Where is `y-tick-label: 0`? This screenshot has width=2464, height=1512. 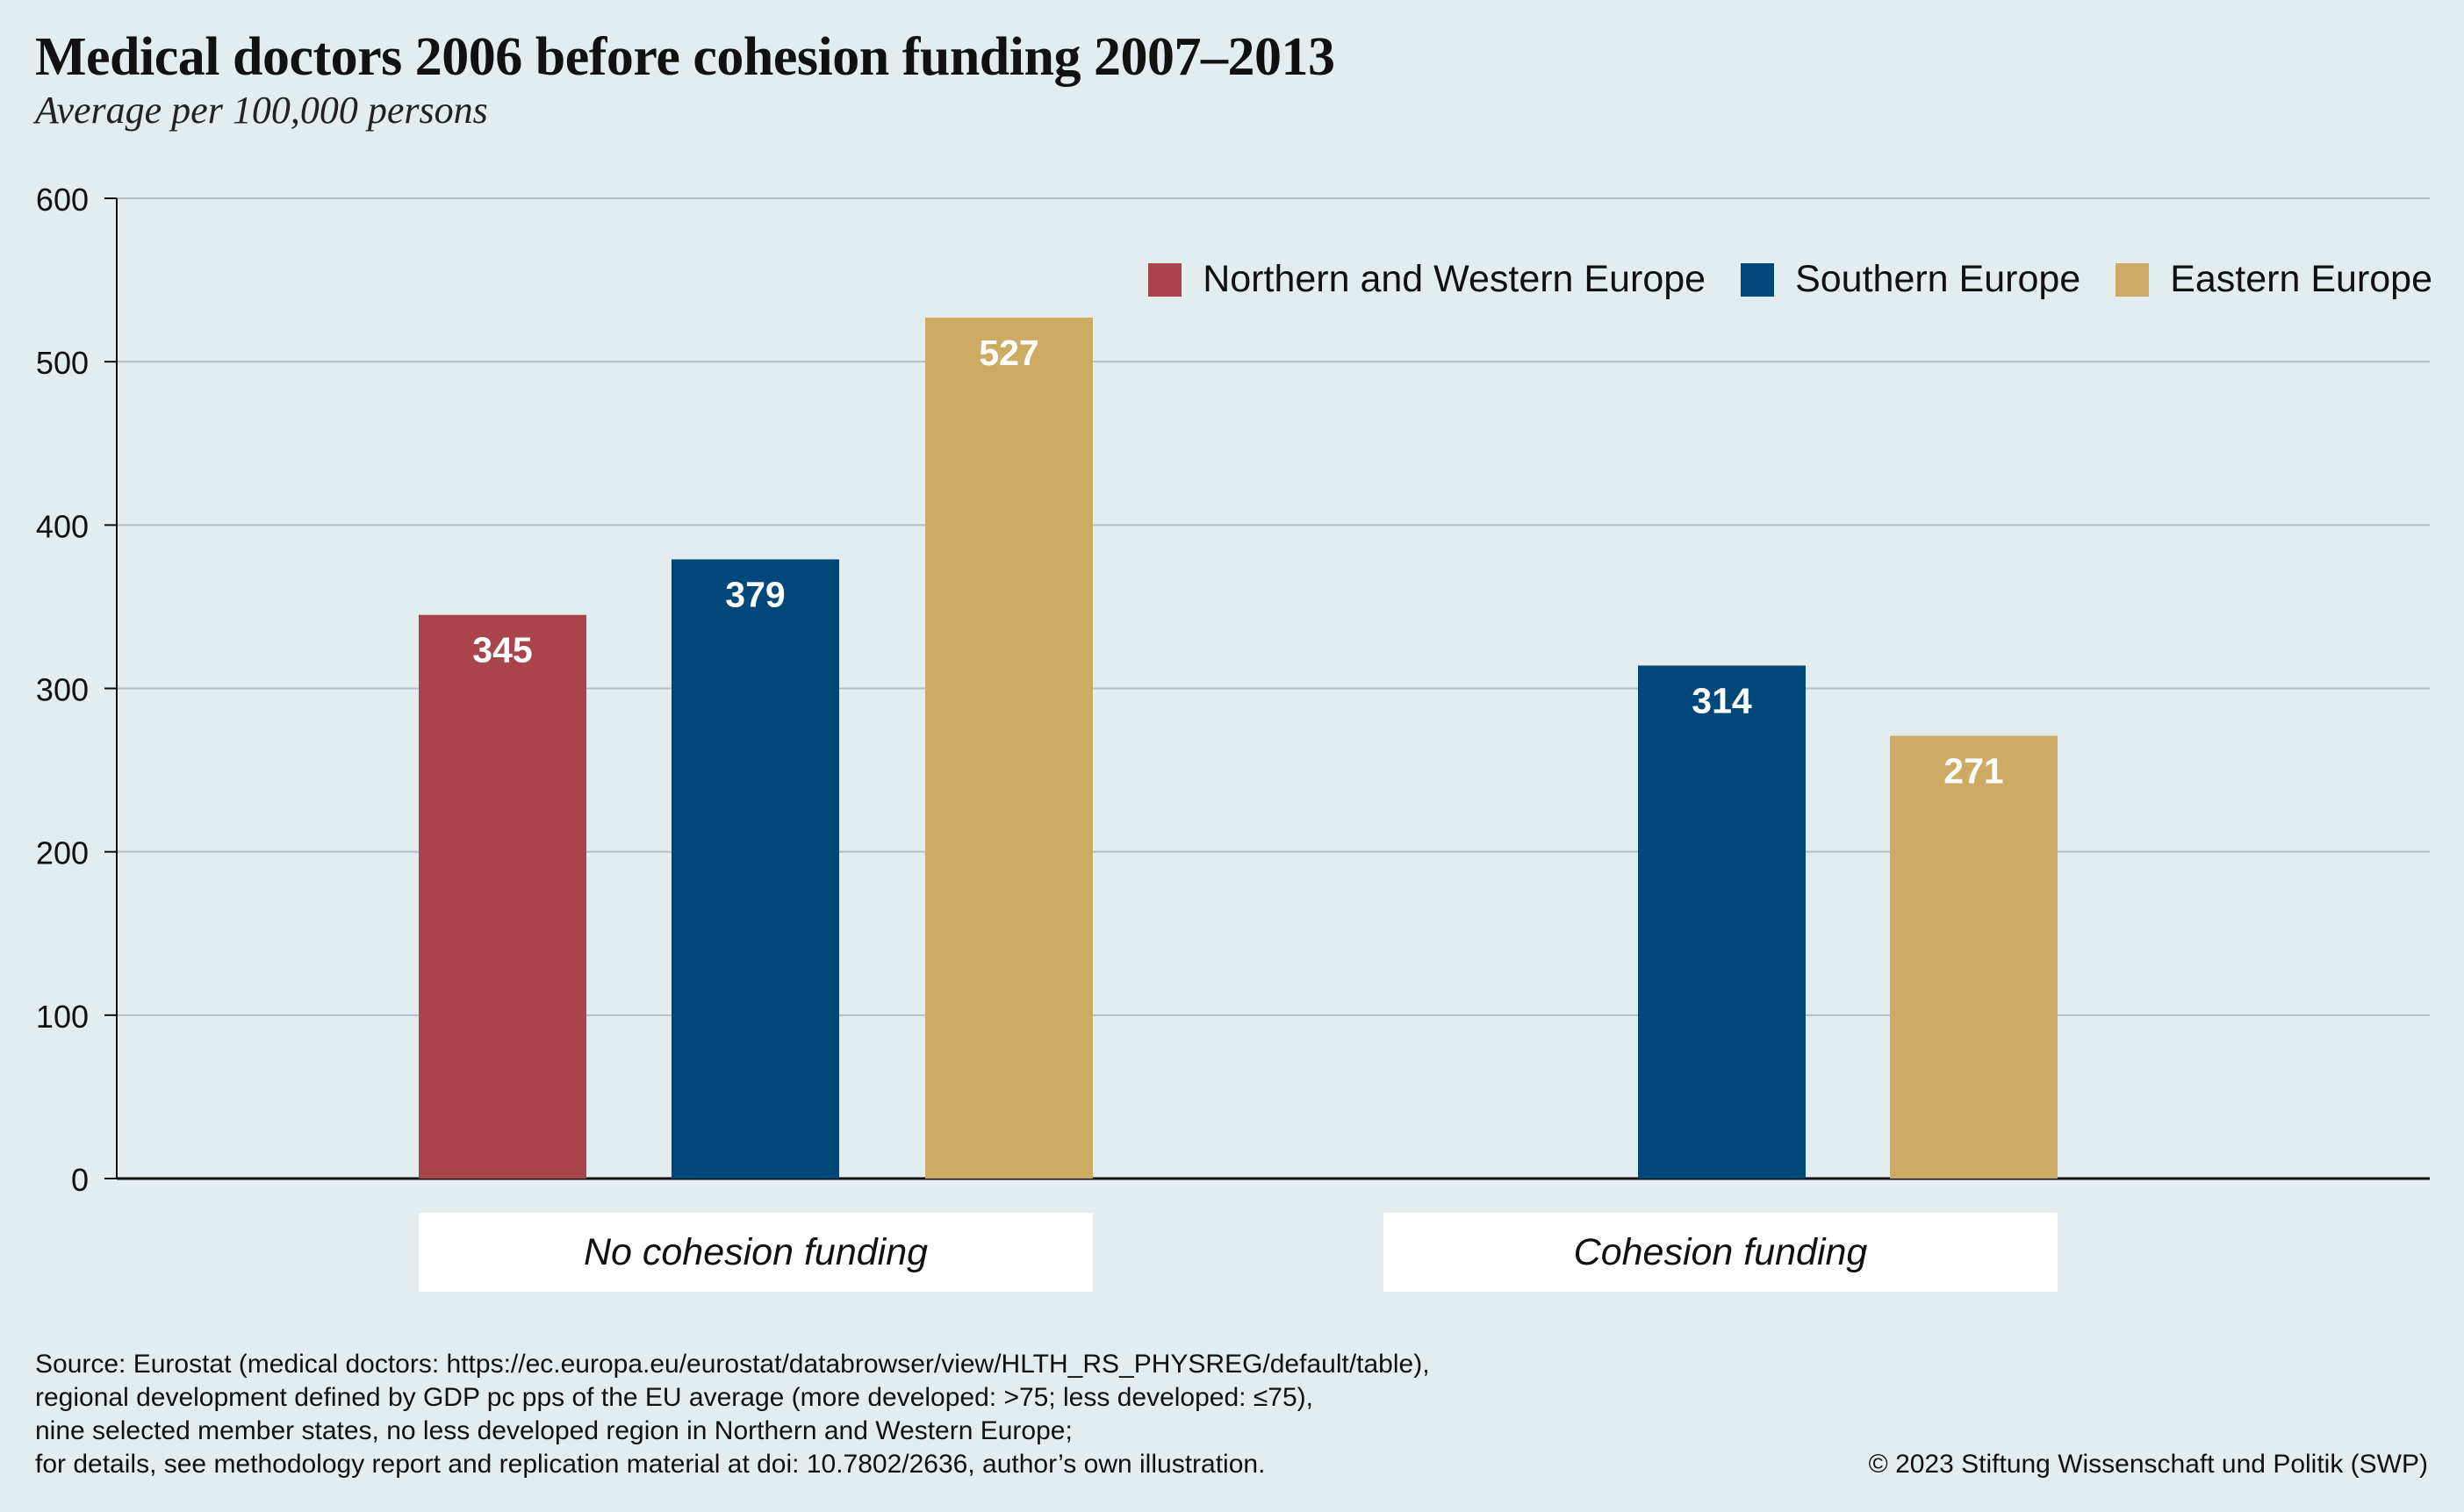
y-tick-label: 0 is located at coordinates (80, 1180).